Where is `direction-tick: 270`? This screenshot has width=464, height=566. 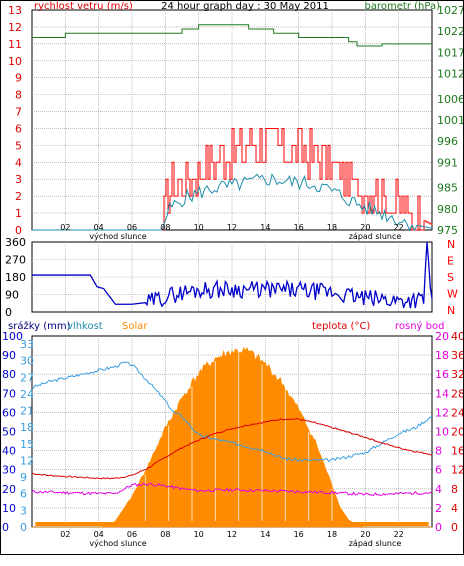
direction-tick: 270 is located at coordinates (15, 260).